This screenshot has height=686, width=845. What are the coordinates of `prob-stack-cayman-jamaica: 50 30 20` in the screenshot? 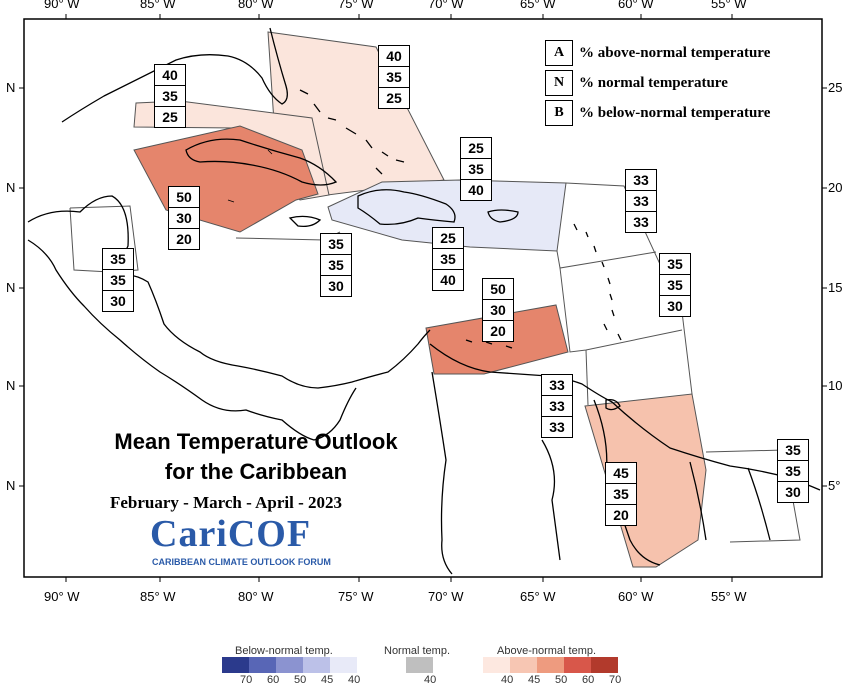 It's located at (184, 218).